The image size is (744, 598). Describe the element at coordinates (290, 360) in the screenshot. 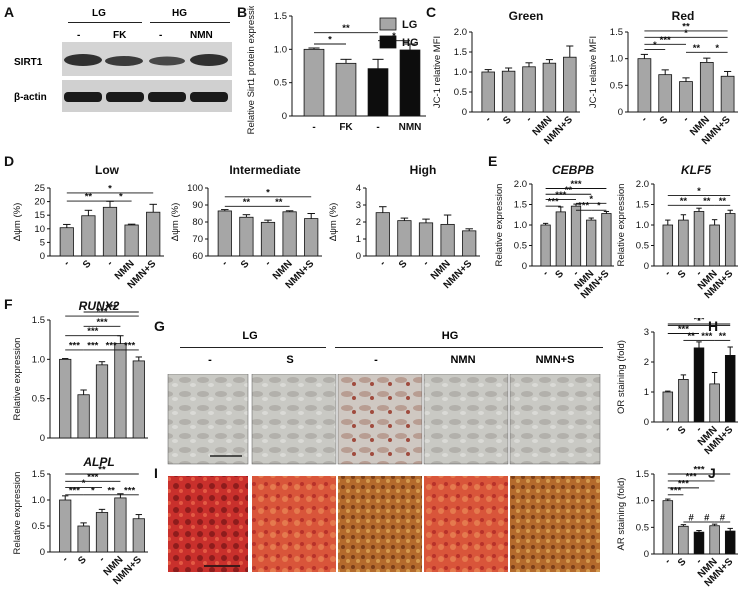

I see `micro-col-label-2: S` at that location.